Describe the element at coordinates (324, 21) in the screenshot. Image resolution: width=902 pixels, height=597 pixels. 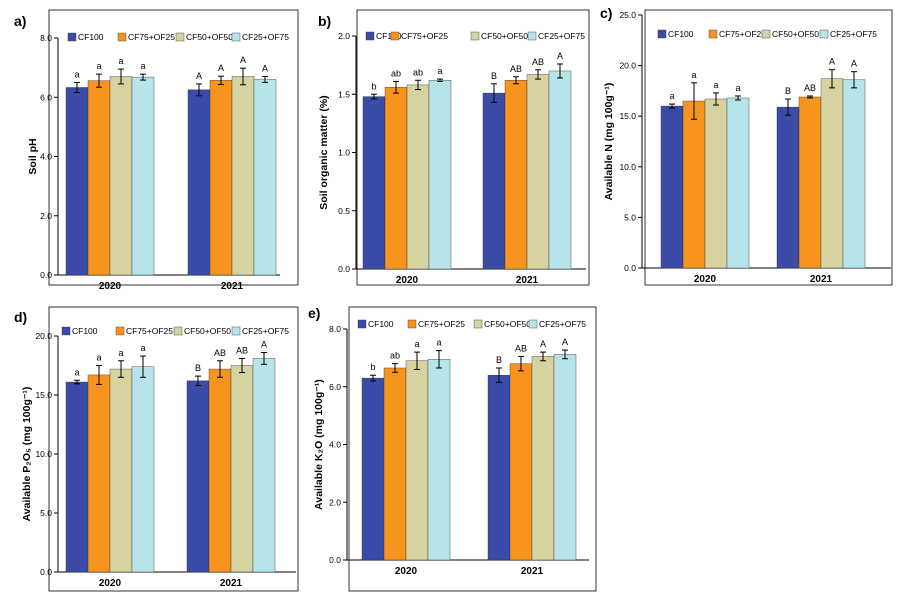
I see `panel-label: b)` at that location.